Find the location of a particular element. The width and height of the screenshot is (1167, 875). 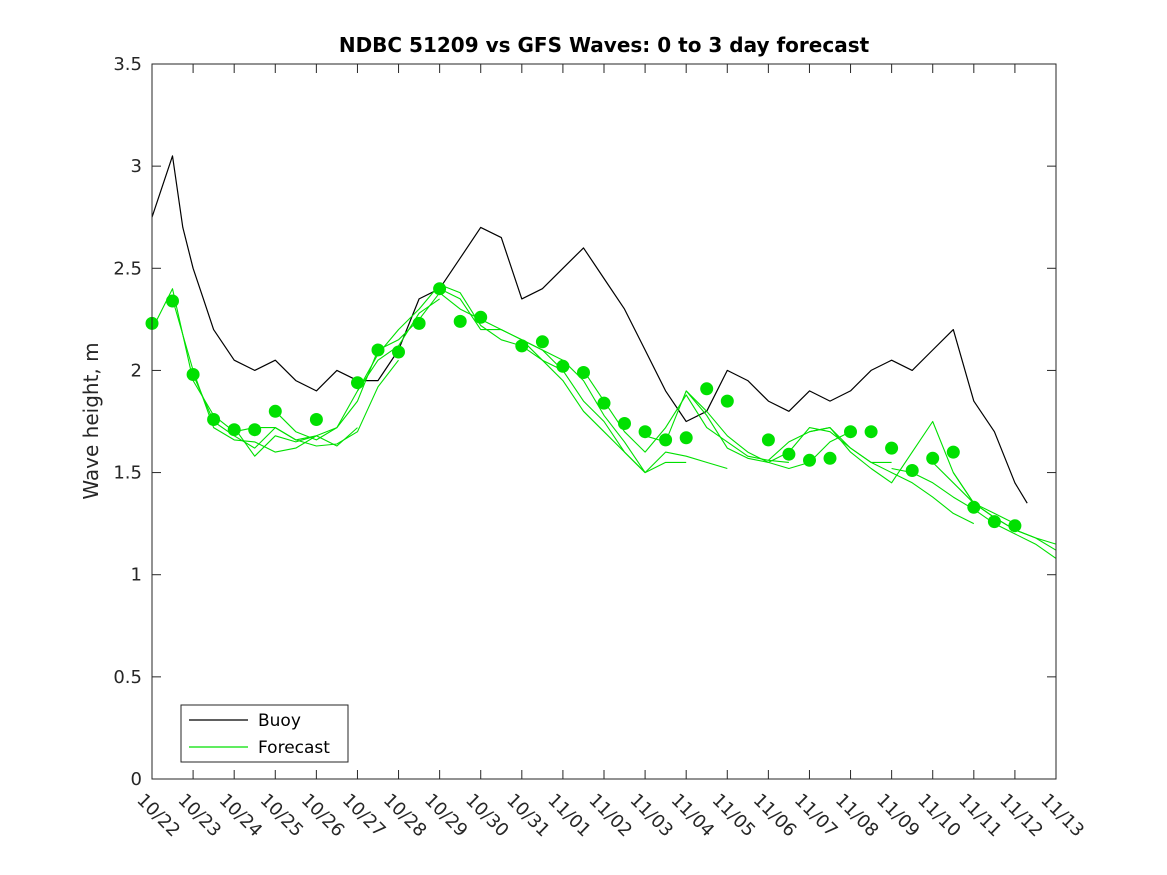

legend-box is located at coordinates (264, 733).